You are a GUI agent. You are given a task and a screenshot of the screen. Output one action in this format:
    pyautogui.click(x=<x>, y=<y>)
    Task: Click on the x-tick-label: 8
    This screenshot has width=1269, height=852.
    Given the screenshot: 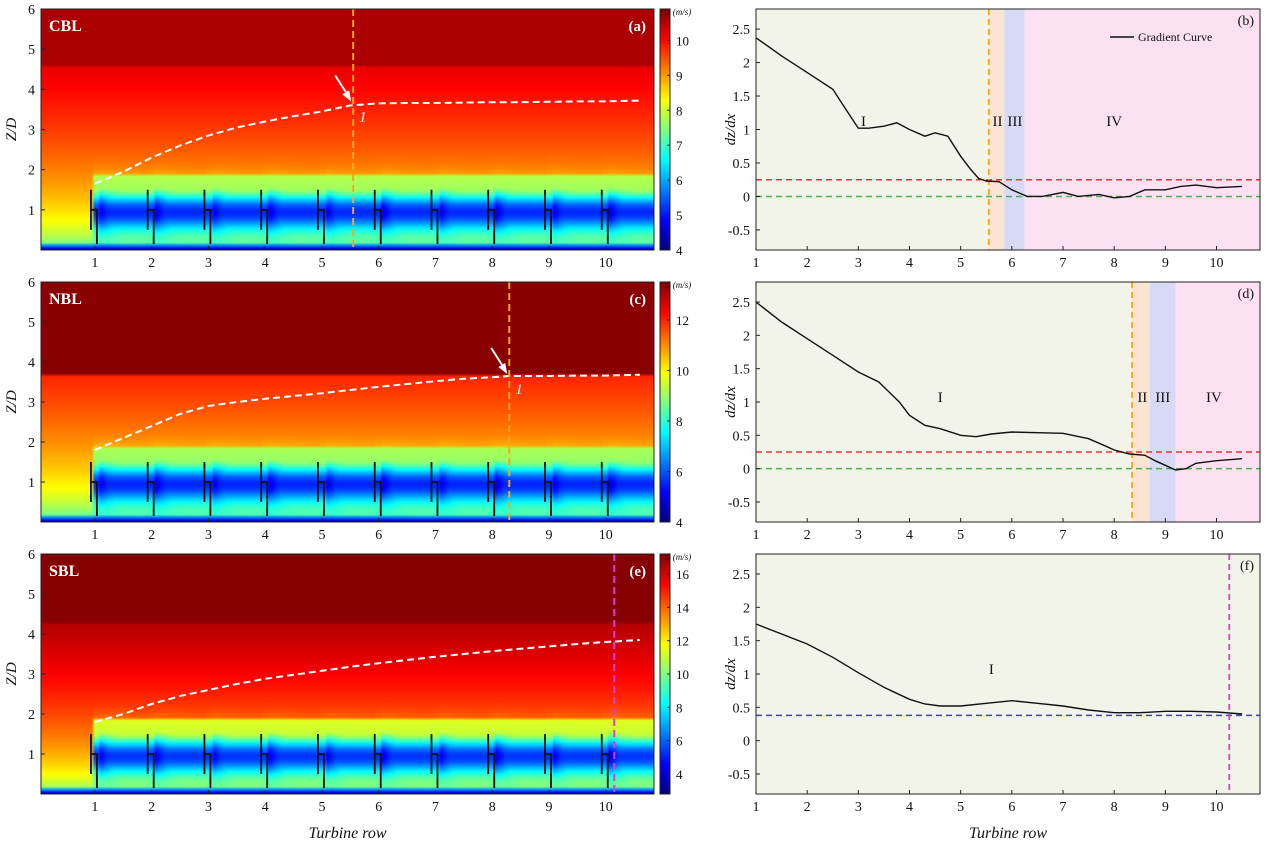 What is the action you would take?
    pyautogui.click(x=492, y=807)
    